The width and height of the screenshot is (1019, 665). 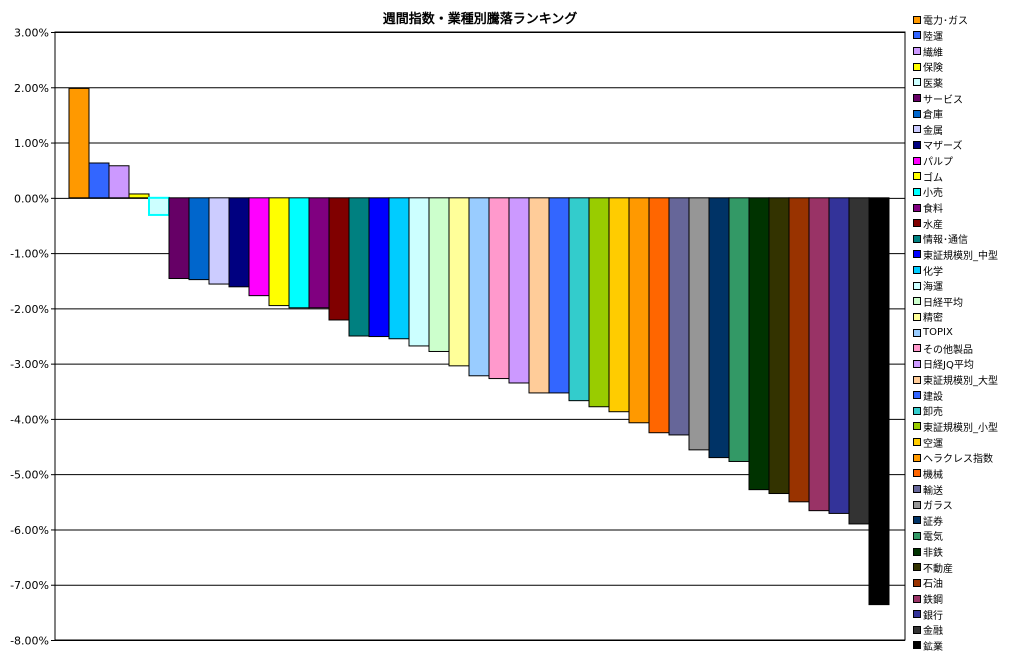 I want to click on legend-item: 電力･ガス, so click(x=955, y=20).